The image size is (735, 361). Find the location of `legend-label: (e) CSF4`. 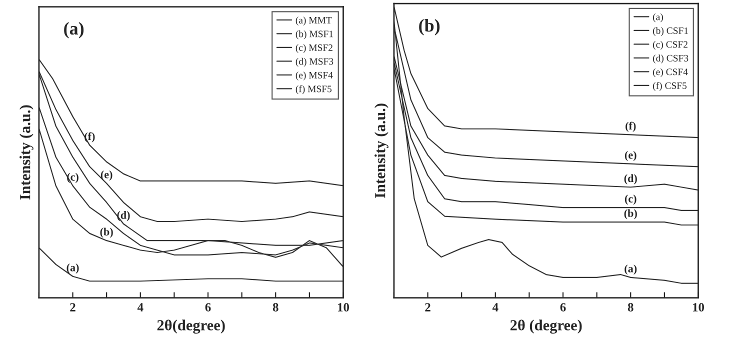

legend-label: (e) CSF4 is located at coordinates (670, 73).